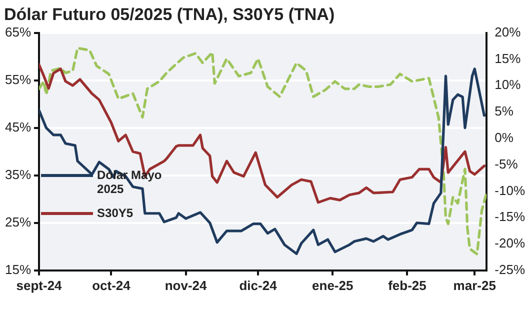 Image resolution: width=532 pixels, height=320 pixels. What do you see at coordinates (510, 269) in the screenshot?
I see `y2-tick-label: -25%` at bounding box center [510, 269].